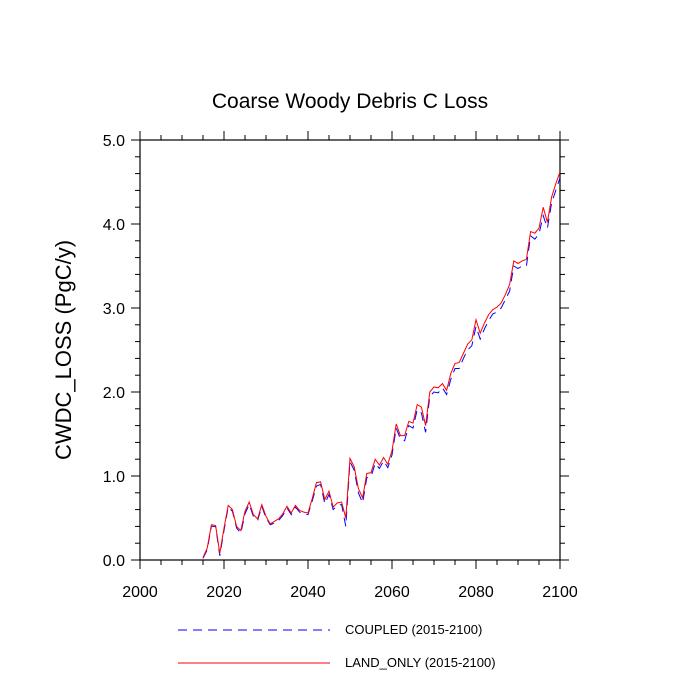 This screenshot has height=700, width=700. Describe the element at coordinates (308, 592) in the screenshot. I see `x-tick-label: 2040` at that location.